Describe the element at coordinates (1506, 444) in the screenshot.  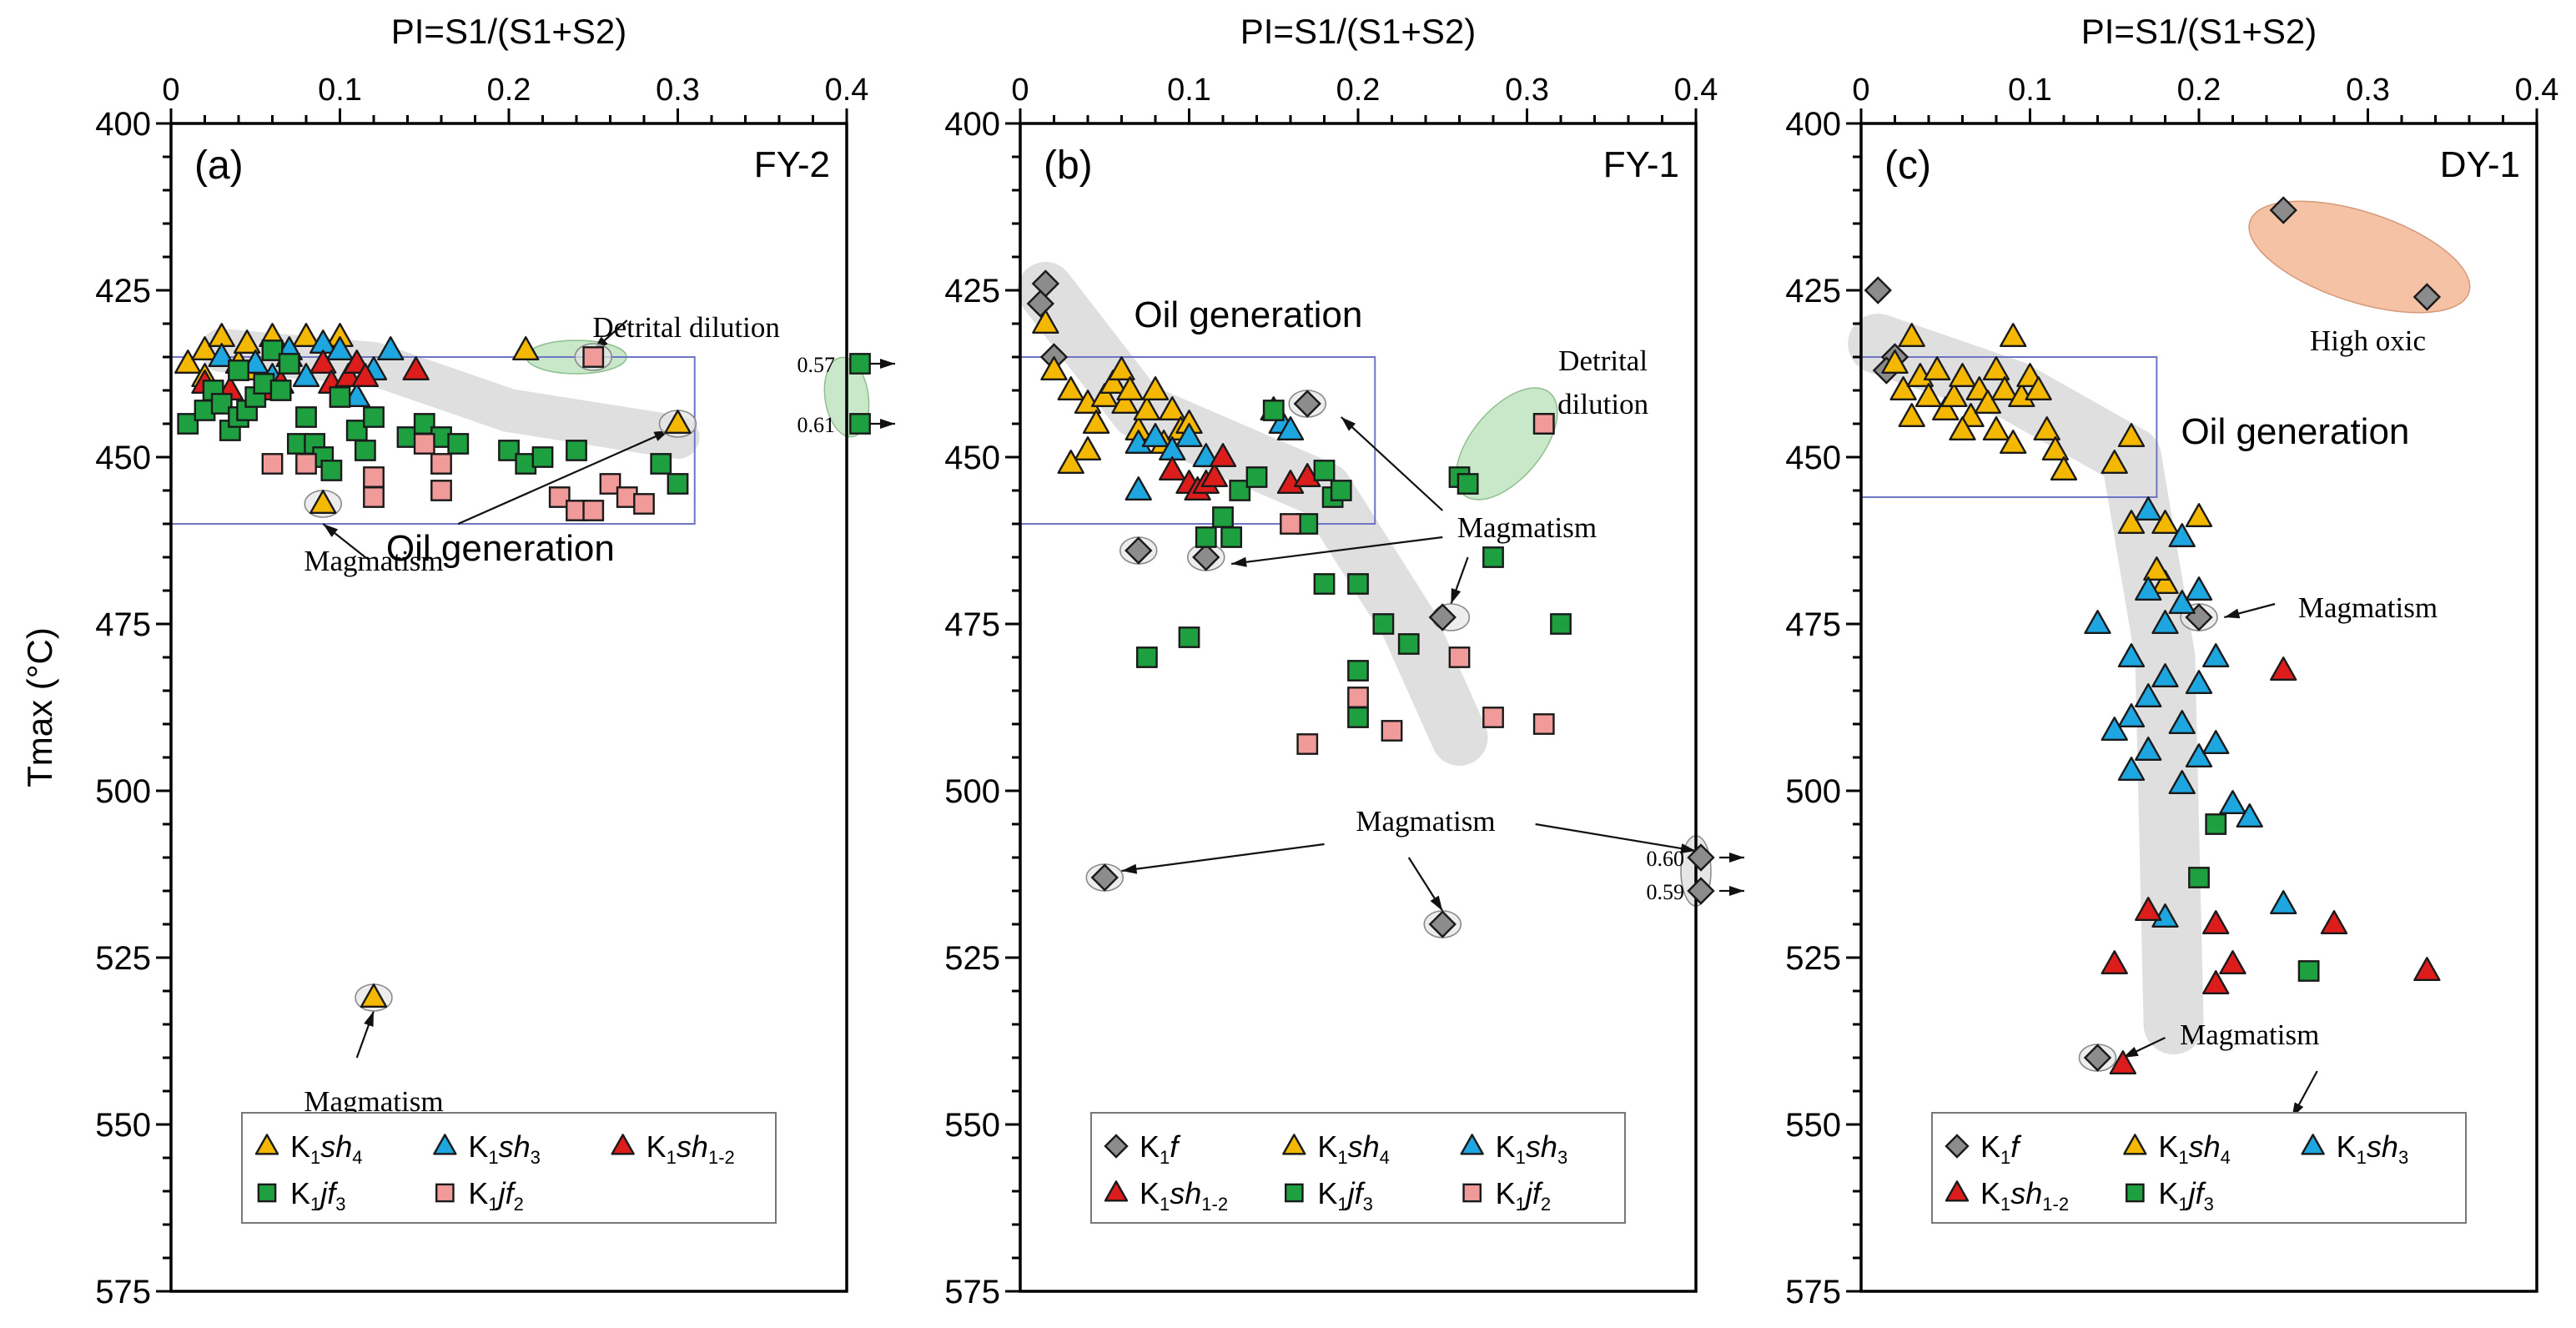
I see `detrital-ellipse` at that location.